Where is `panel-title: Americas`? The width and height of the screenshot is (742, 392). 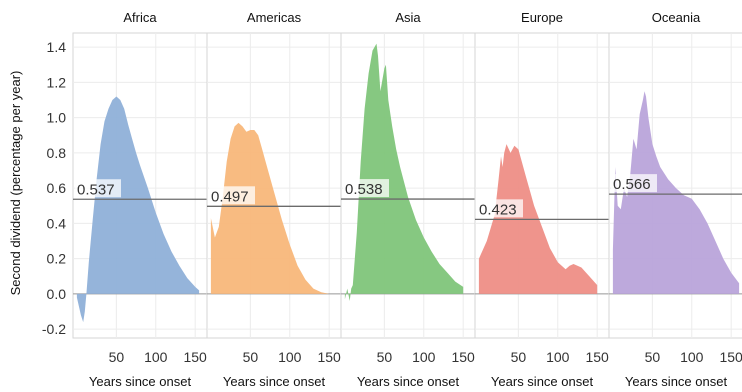
panel-title: Americas is located at coordinates (274, 17).